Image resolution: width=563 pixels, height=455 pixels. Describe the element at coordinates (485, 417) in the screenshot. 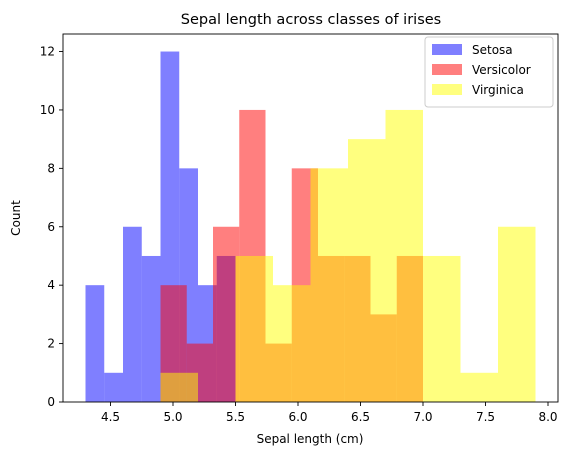

I see `x-tick-label: 7.5` at that location.